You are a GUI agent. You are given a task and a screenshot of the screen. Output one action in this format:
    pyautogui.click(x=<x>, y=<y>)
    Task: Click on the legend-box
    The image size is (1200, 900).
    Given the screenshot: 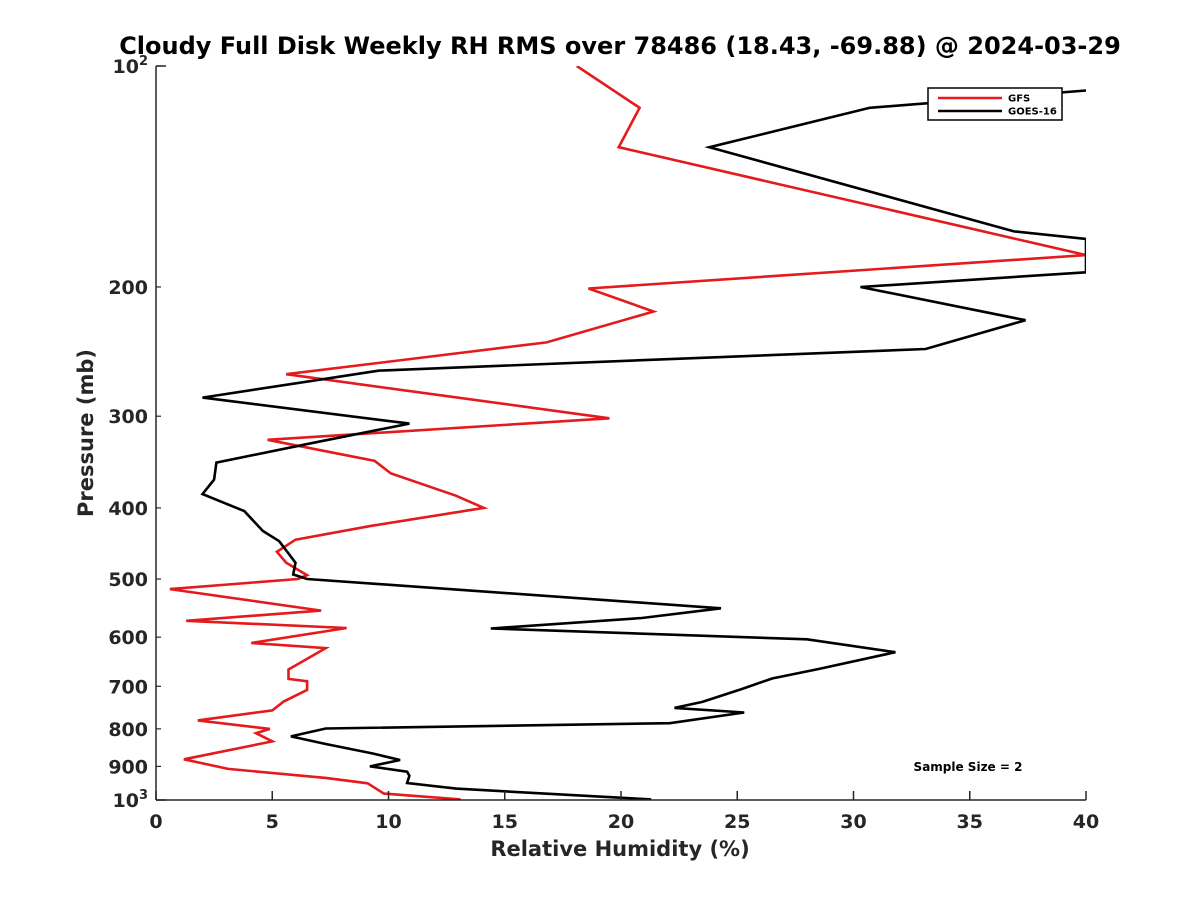 What is the action you would take?
    pyautogui.click(x=995, y=104)
    